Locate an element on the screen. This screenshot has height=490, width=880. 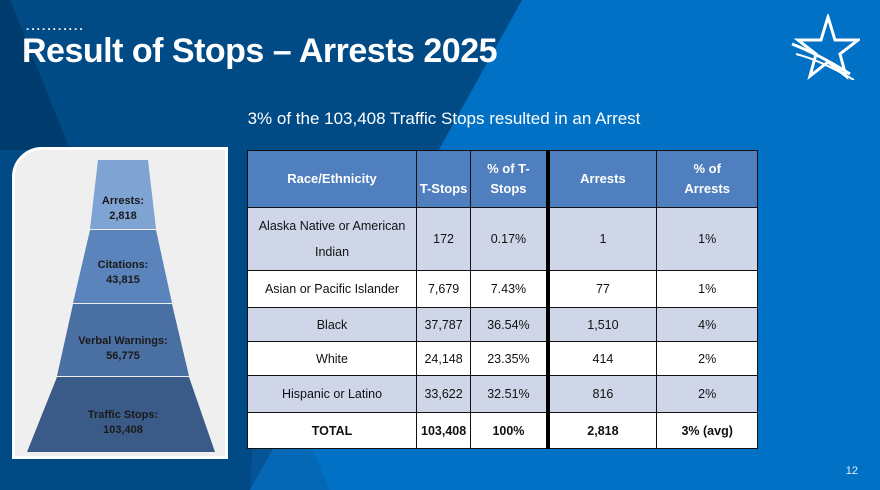
slide-title: Result of Stops – Arrests 2025 is located at coordinates (260, 51).